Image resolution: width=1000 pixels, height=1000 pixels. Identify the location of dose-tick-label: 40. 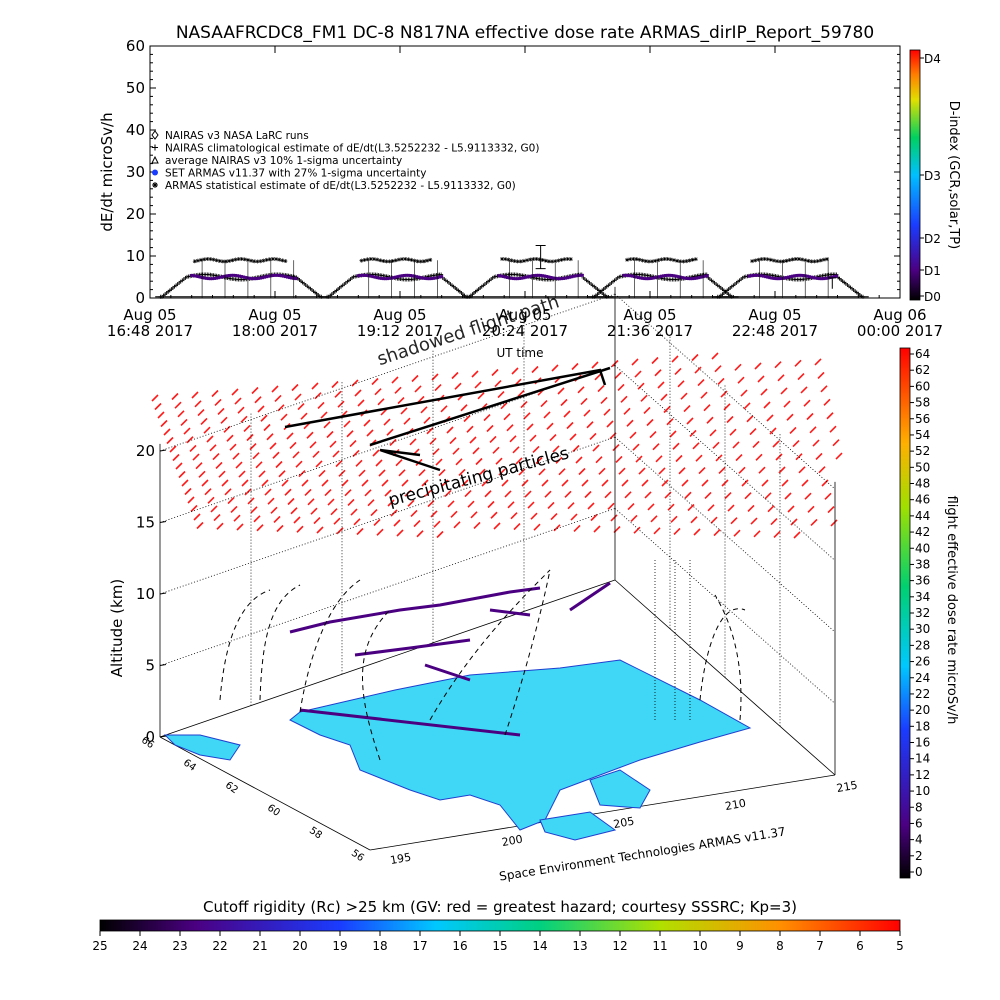
(922, 548).